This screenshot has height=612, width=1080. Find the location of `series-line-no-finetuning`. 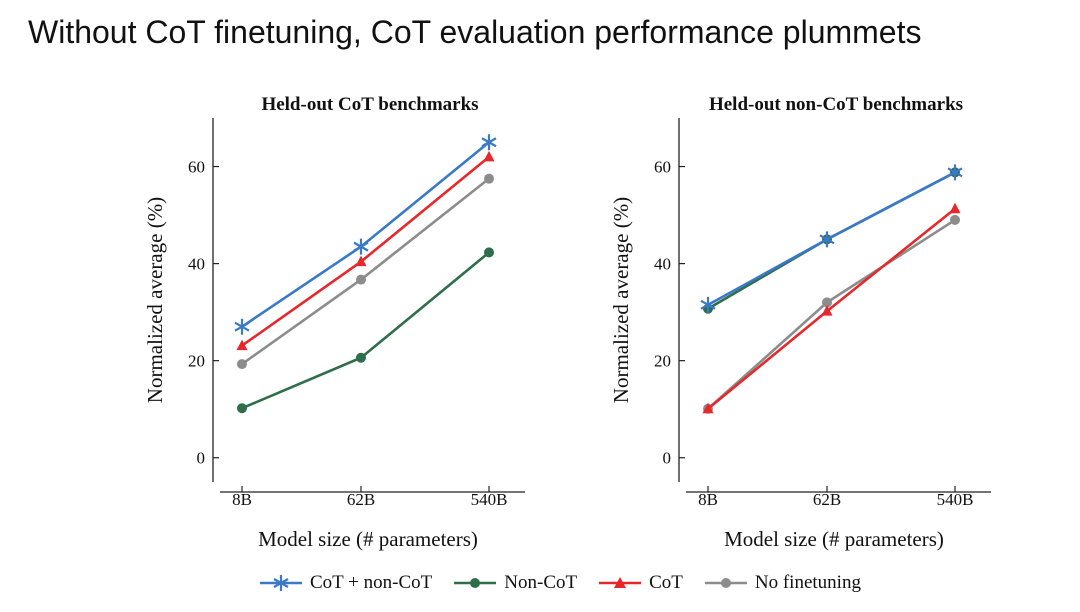

series-line-no-finetuning is located at coordinates (365, 271).